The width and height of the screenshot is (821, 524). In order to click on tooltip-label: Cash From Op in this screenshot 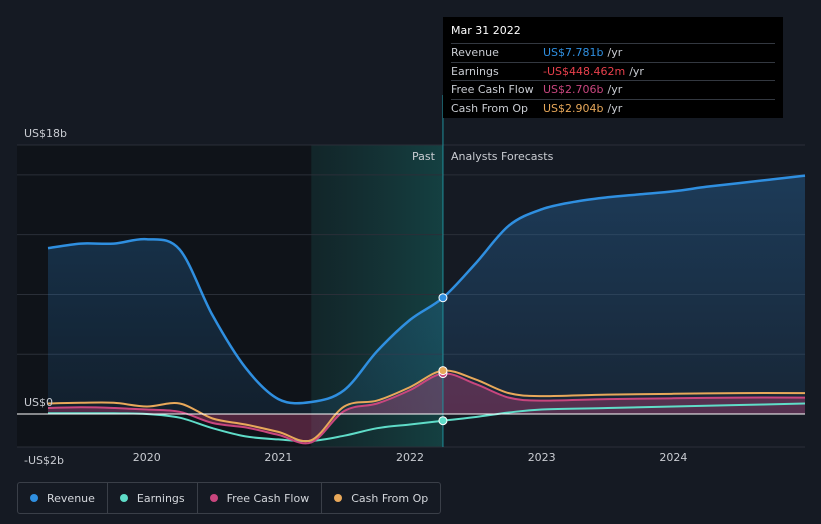, I will do `click(490, 108)`.